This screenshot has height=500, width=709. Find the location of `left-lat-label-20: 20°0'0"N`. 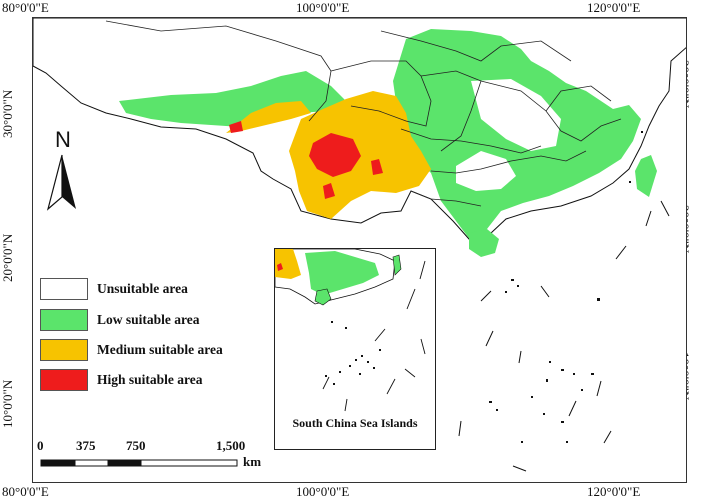

left-lat-label-20: 20°0'0"N is located at coordinates (7, 257).